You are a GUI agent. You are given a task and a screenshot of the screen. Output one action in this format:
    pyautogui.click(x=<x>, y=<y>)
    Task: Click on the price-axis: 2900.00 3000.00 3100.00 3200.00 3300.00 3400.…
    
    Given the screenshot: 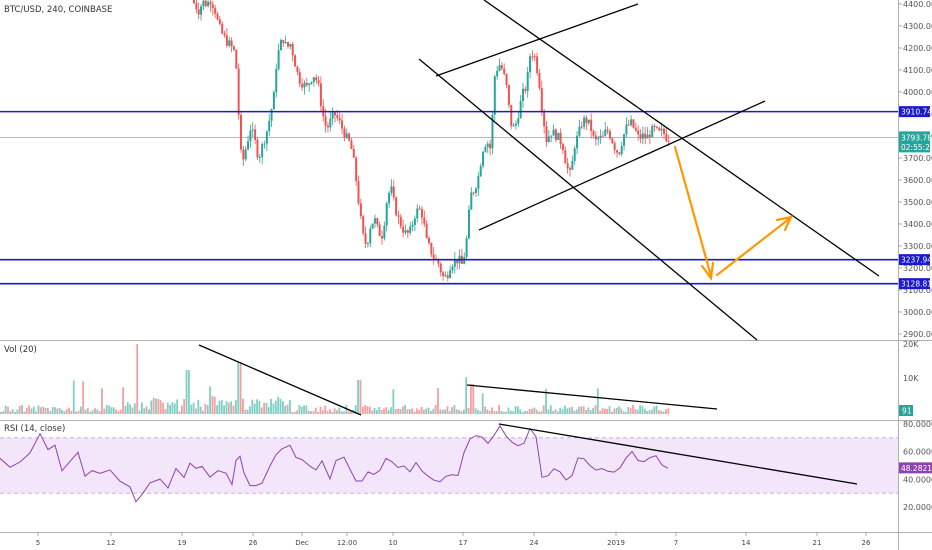 What is the action you would take?
    pyautogui.click(x=915, y=169)
    